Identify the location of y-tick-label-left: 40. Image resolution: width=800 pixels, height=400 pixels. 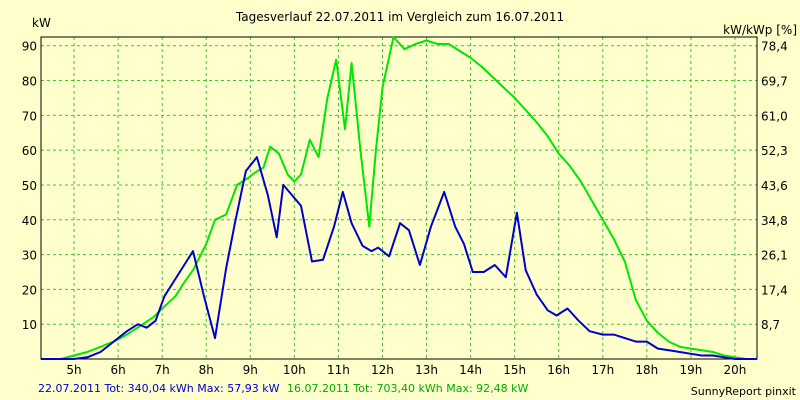
(29, 221).